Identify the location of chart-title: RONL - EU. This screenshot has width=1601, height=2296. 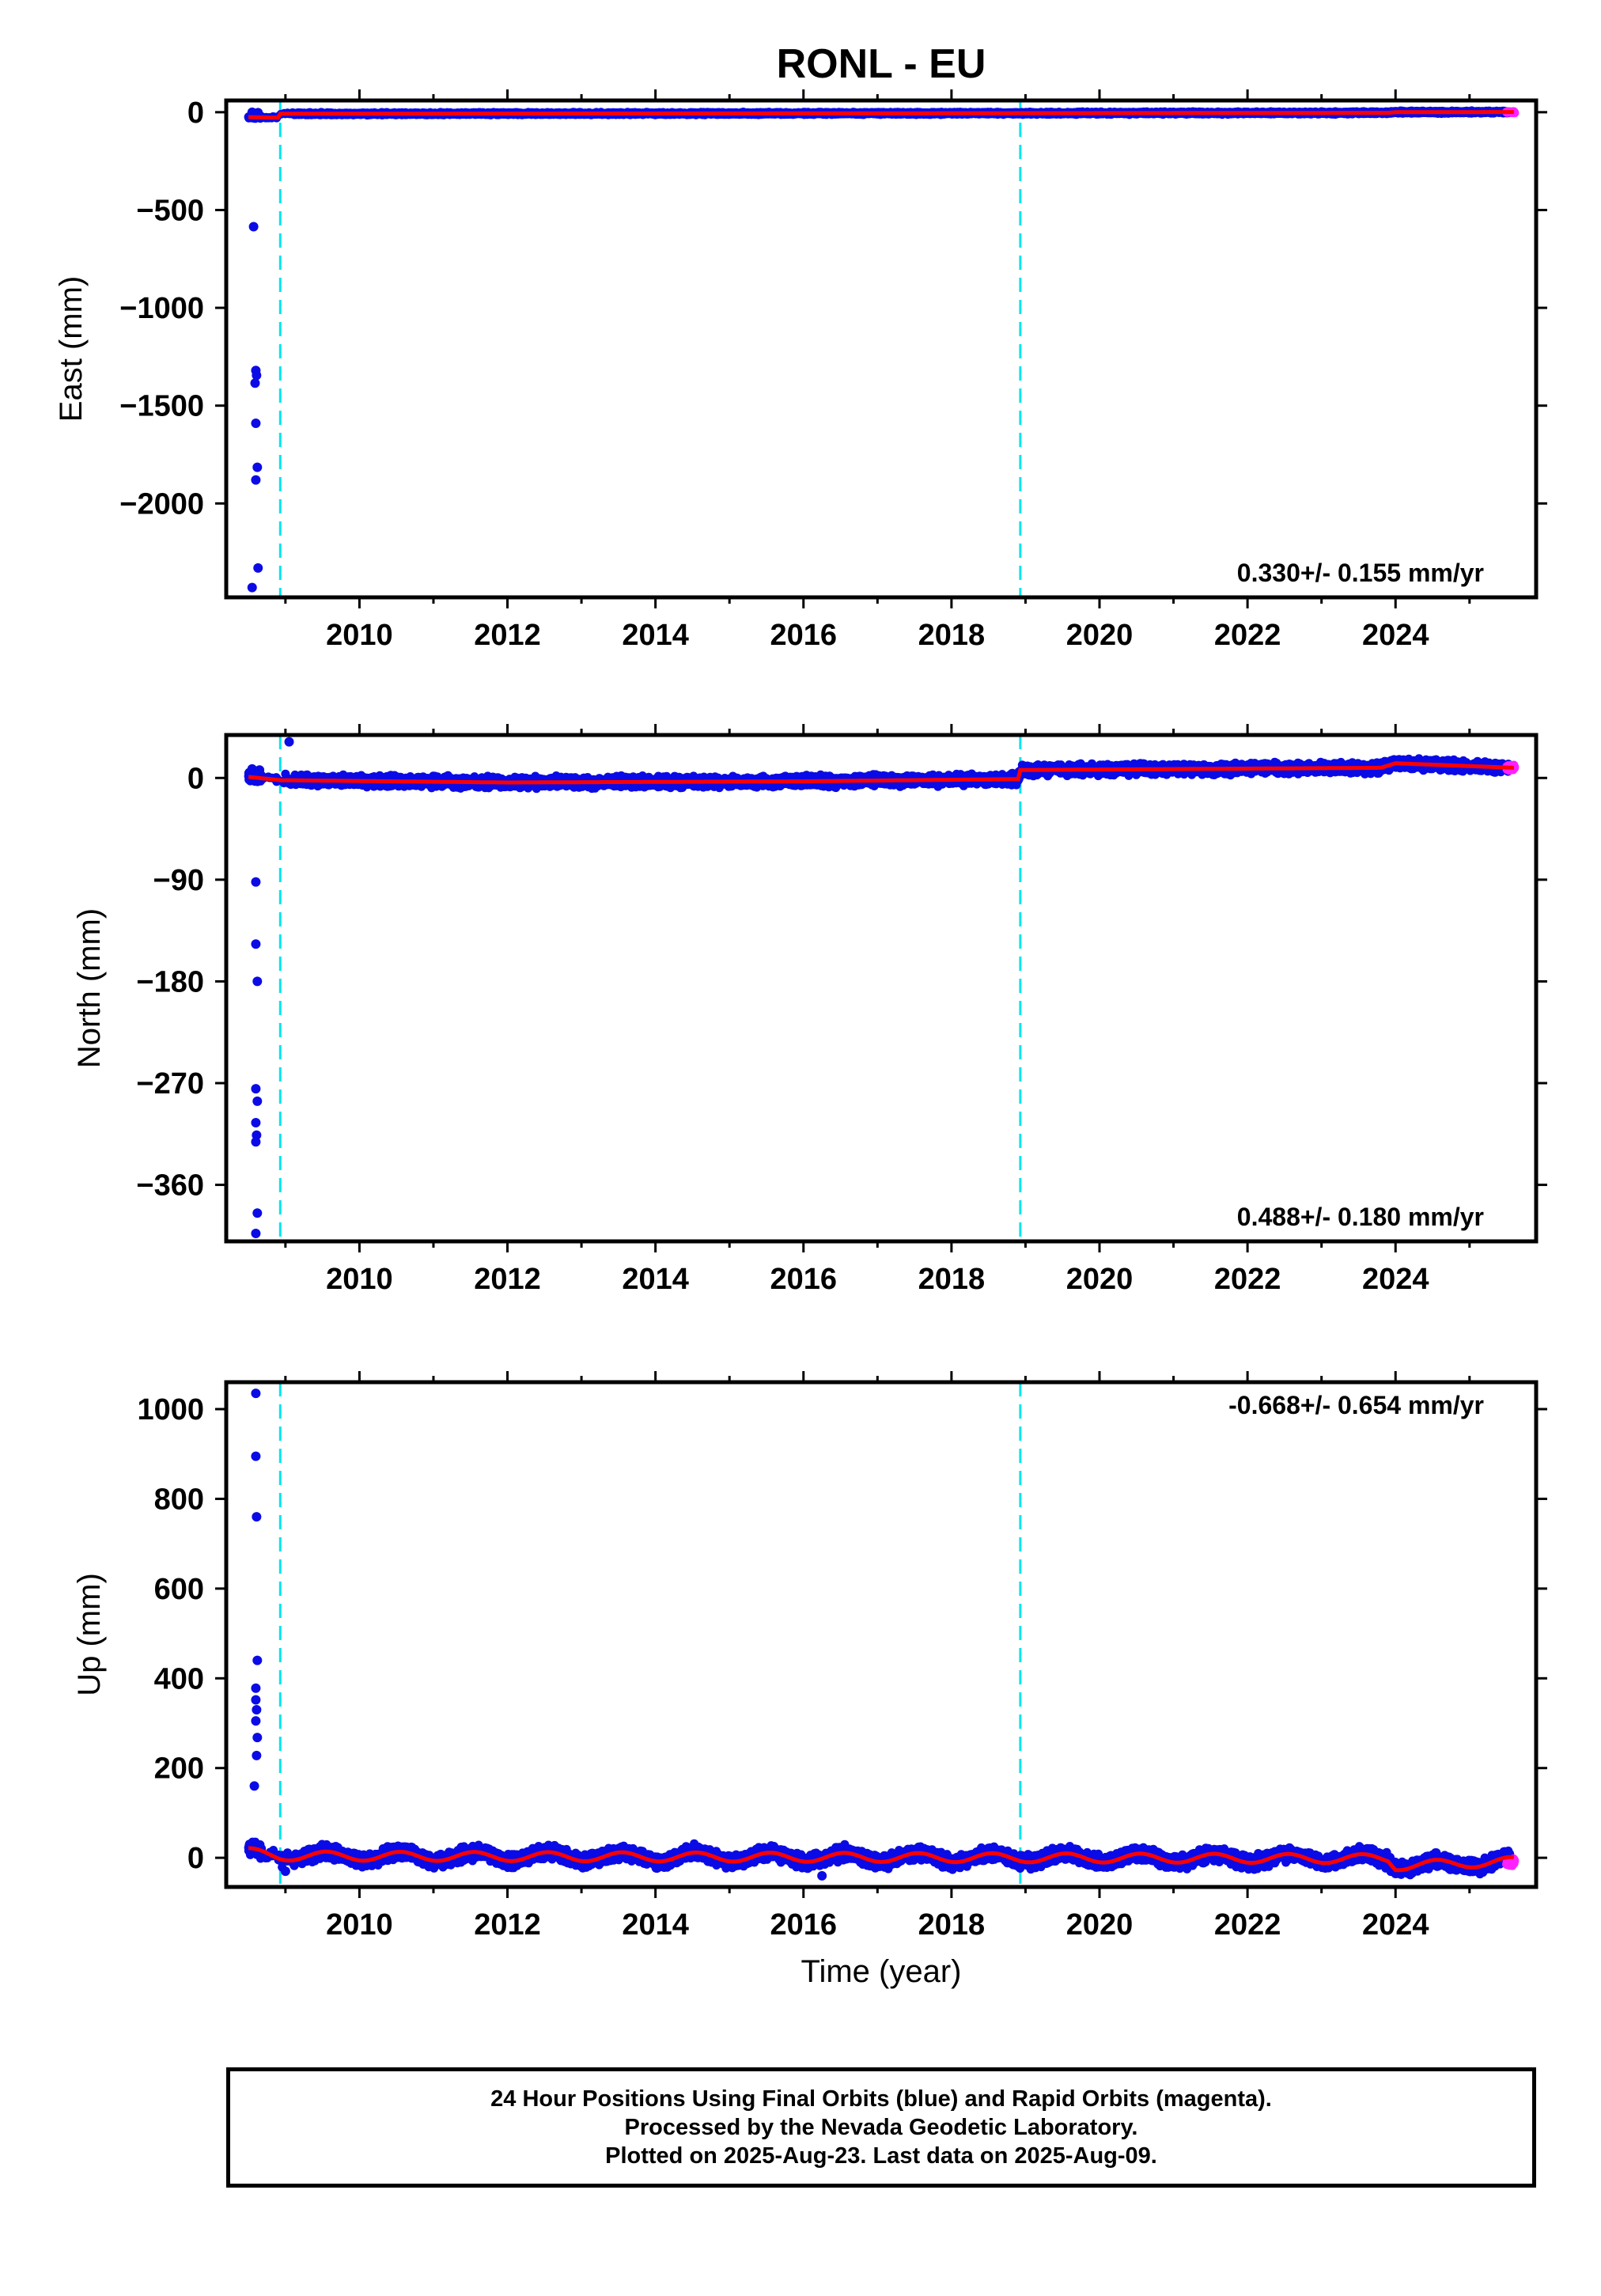
(882, 64).